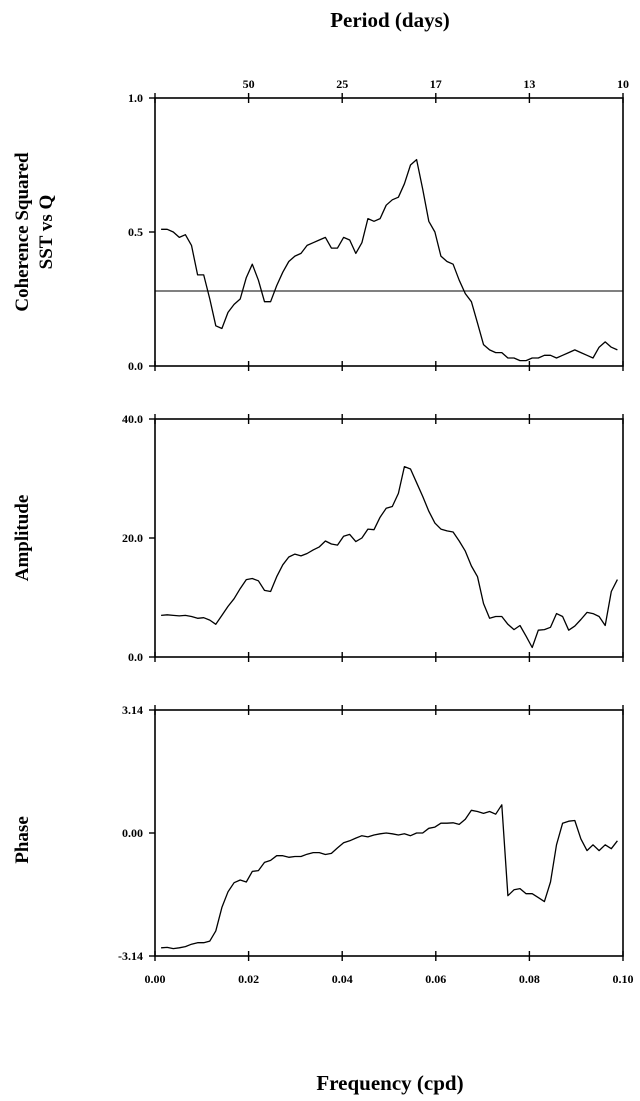 Image resolution: width=640 pixels, height=1101 pixels. I want to click on top-axis-title: Period (days), so click(390, 20).